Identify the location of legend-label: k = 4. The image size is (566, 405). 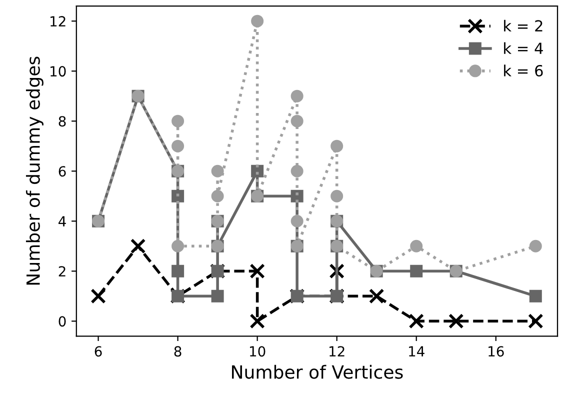
(523, 48).